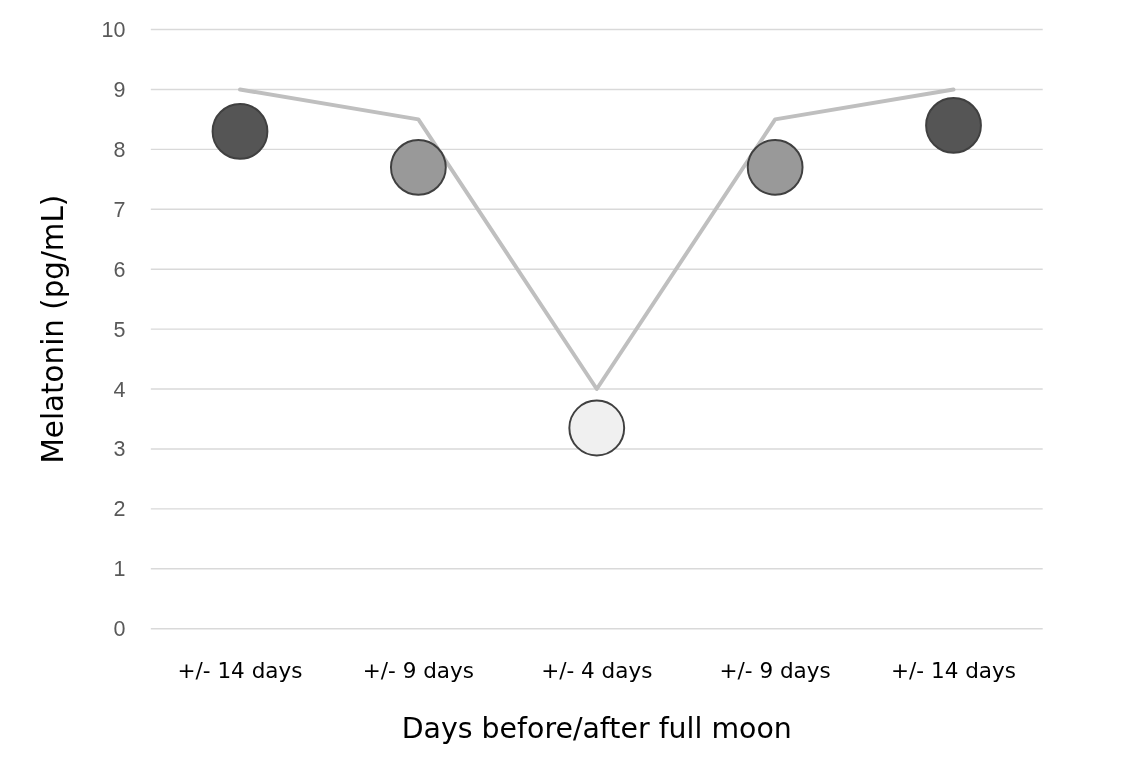 The image size is (1124, 763). What do you see at coordinates (596, 729) in the screenshot?
I see `x-axis-title: Days before/after full moon` at bounding box center [596, 729].